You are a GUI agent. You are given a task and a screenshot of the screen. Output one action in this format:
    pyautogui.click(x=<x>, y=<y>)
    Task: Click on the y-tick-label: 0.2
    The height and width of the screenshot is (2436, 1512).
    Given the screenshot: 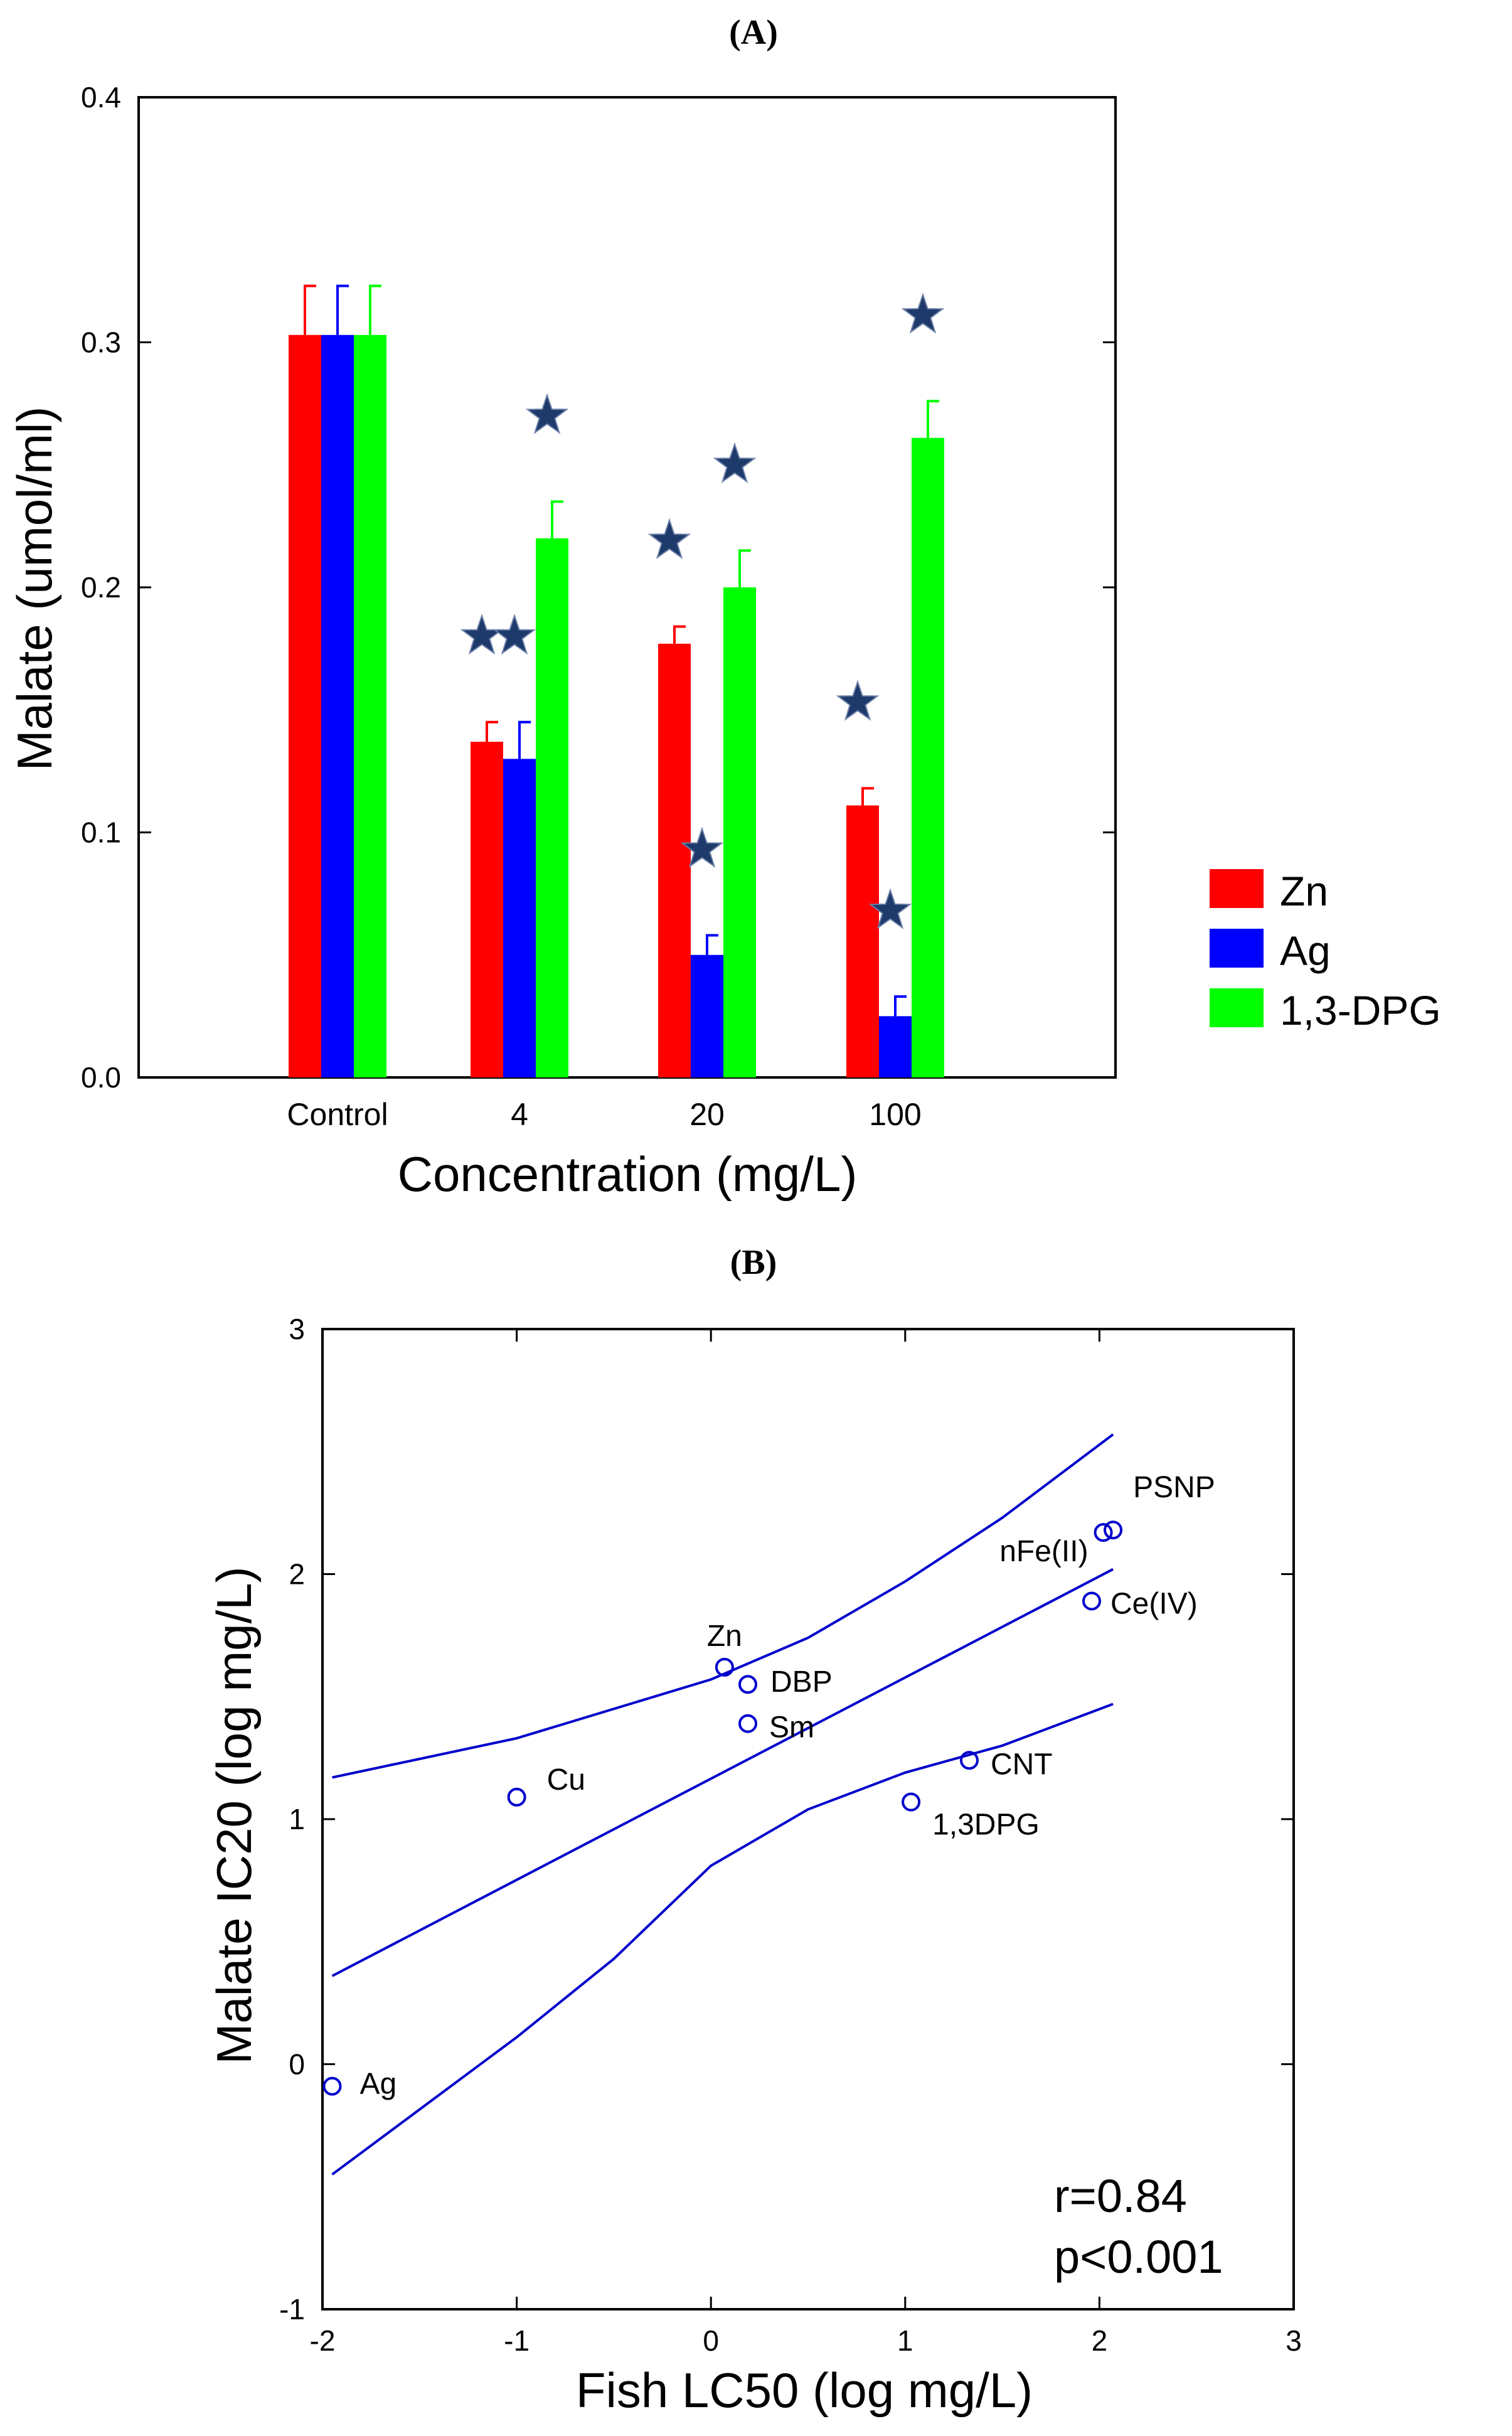 What is the action you would take?
    pyautogui.click(x=101, y=587)
    